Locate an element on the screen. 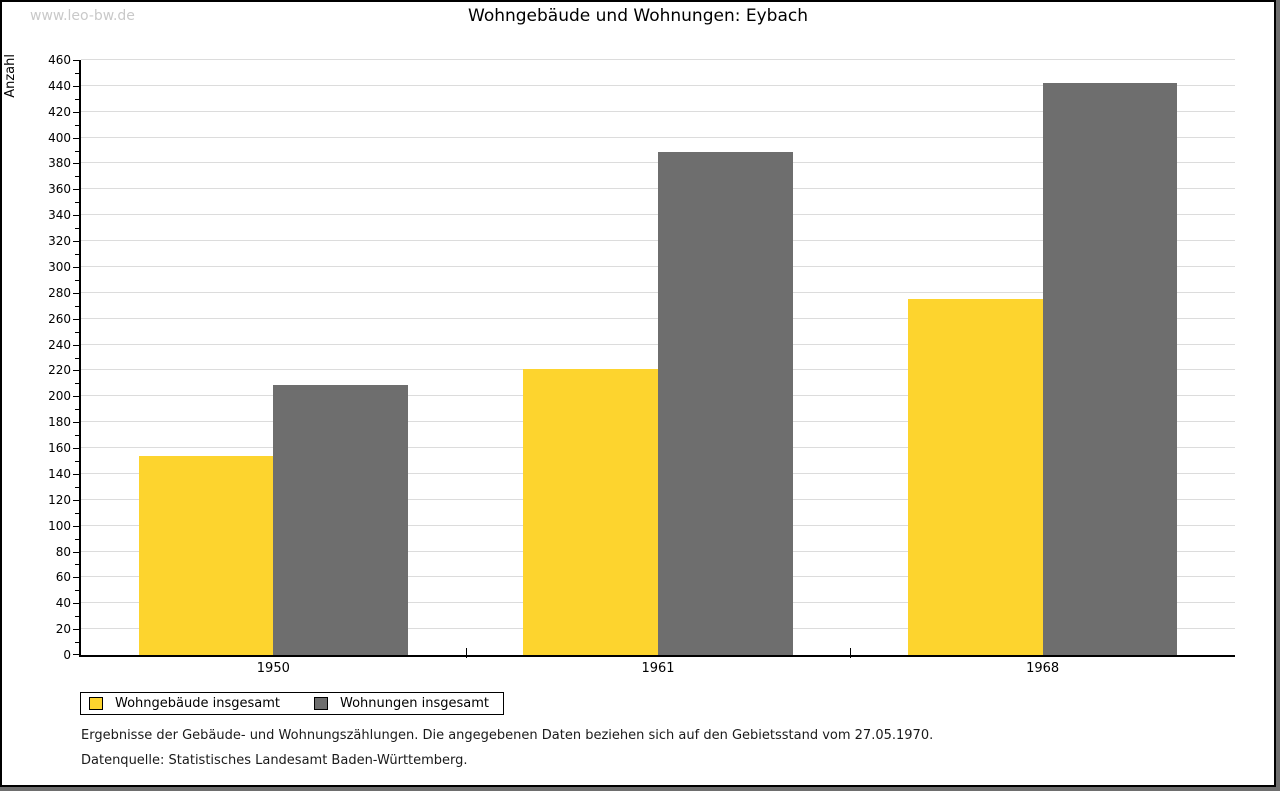 This screenshot has height=791, width=1280. bar-1961-series0 is located at coordinates (590, 512).